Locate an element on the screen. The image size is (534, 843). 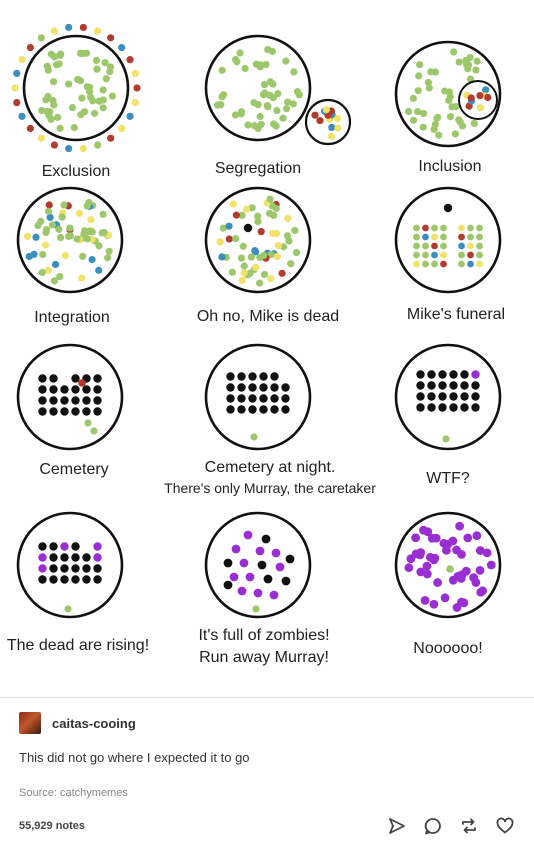
notes-count: 55,929 notes is located at coordinates (52, 826).